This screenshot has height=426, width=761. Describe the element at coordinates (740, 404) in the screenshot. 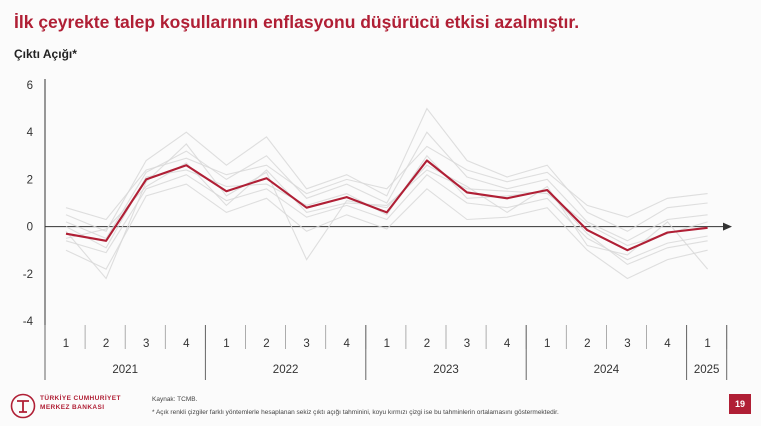

I see `page-number: 19` at that location.